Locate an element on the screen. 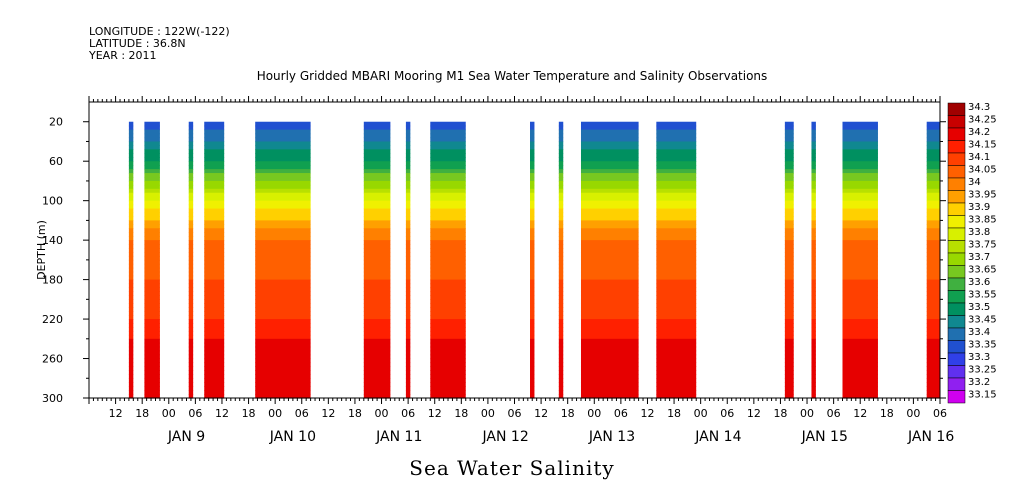 The image size is (1009, 504). x-tick-label: 00 is located at coordinates (169, 413).